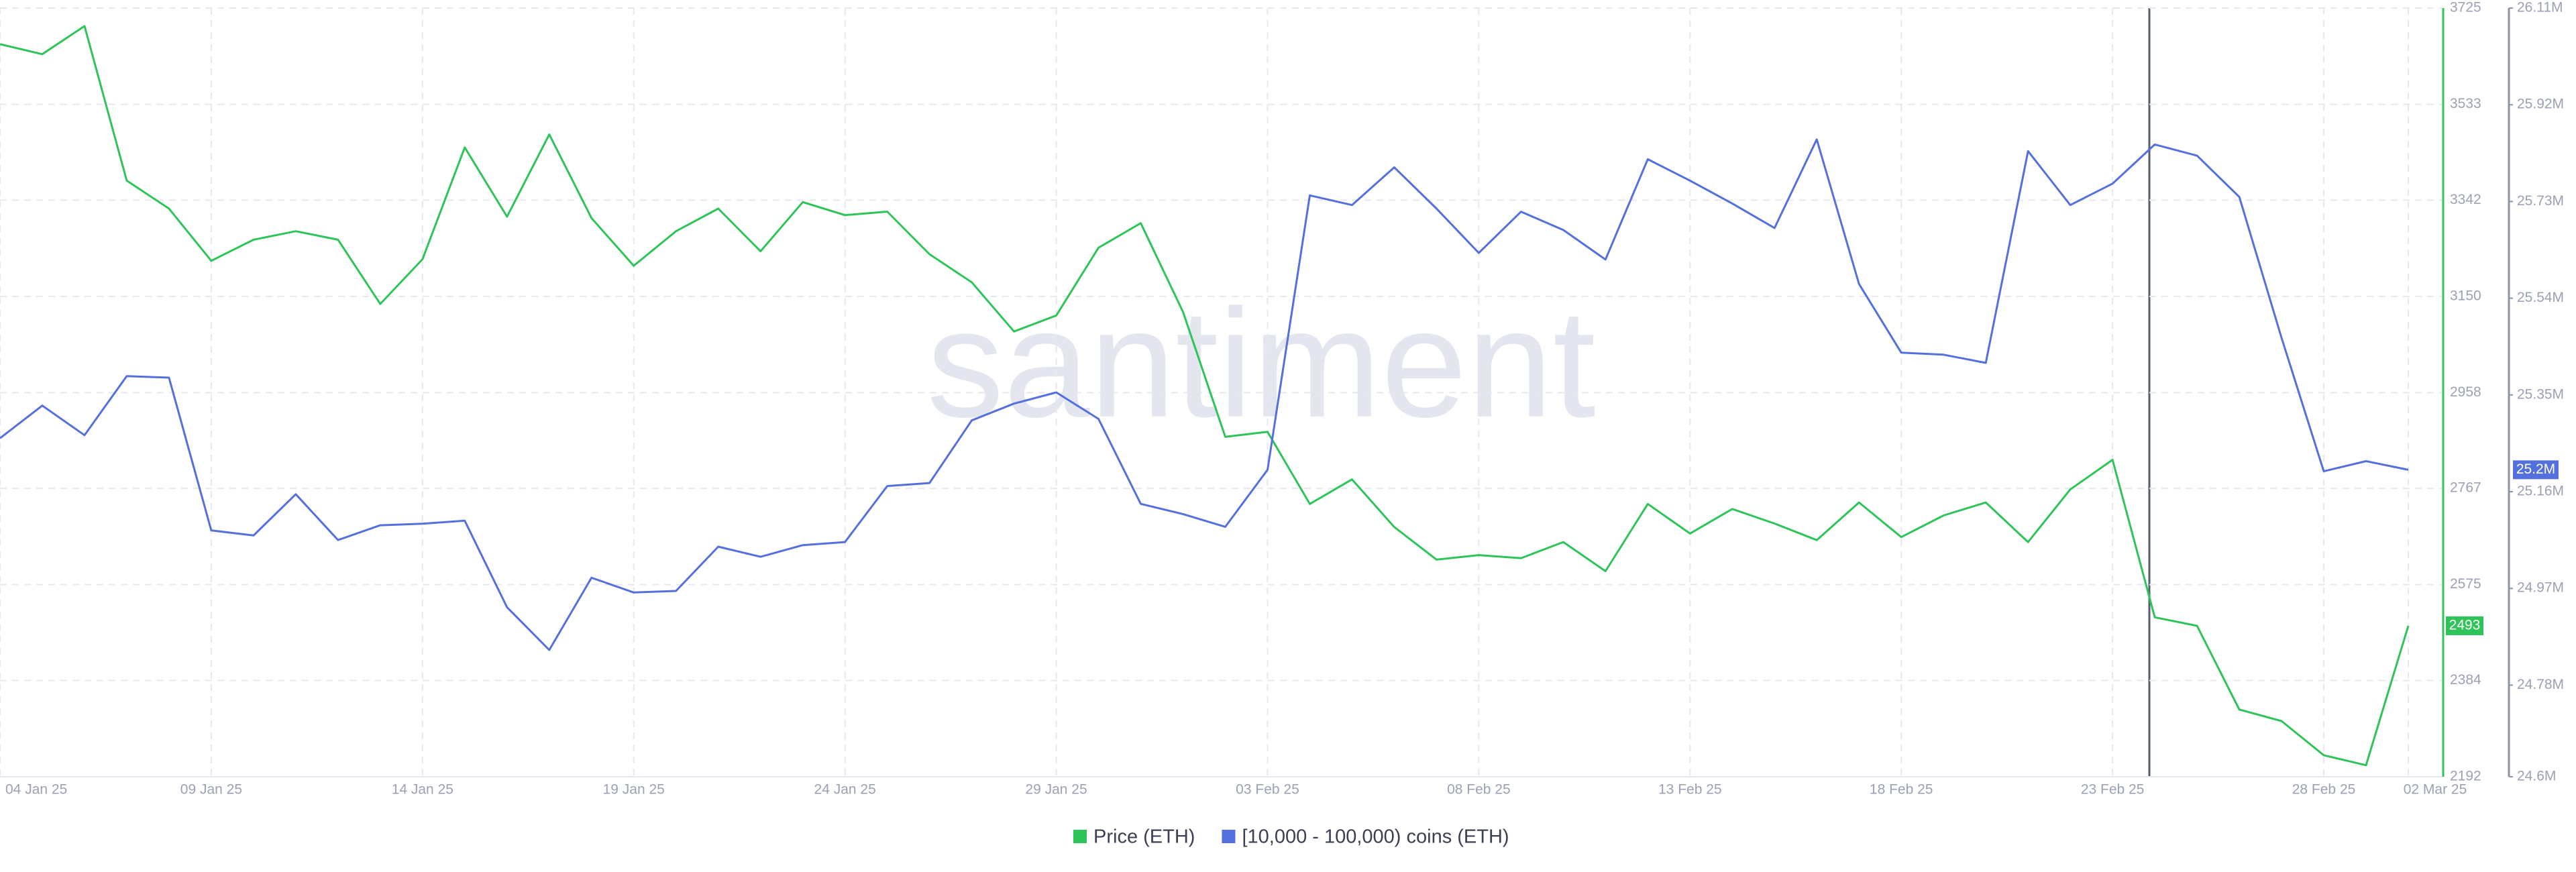  I want to click on y-tick-label: 2192, so click(2465, 776).